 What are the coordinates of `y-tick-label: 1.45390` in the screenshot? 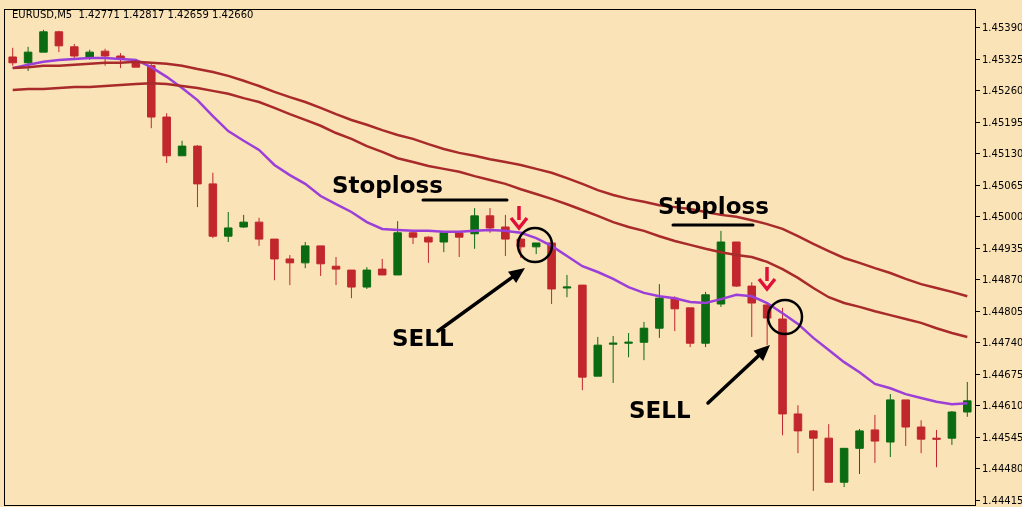 It's located at (1002, 28).